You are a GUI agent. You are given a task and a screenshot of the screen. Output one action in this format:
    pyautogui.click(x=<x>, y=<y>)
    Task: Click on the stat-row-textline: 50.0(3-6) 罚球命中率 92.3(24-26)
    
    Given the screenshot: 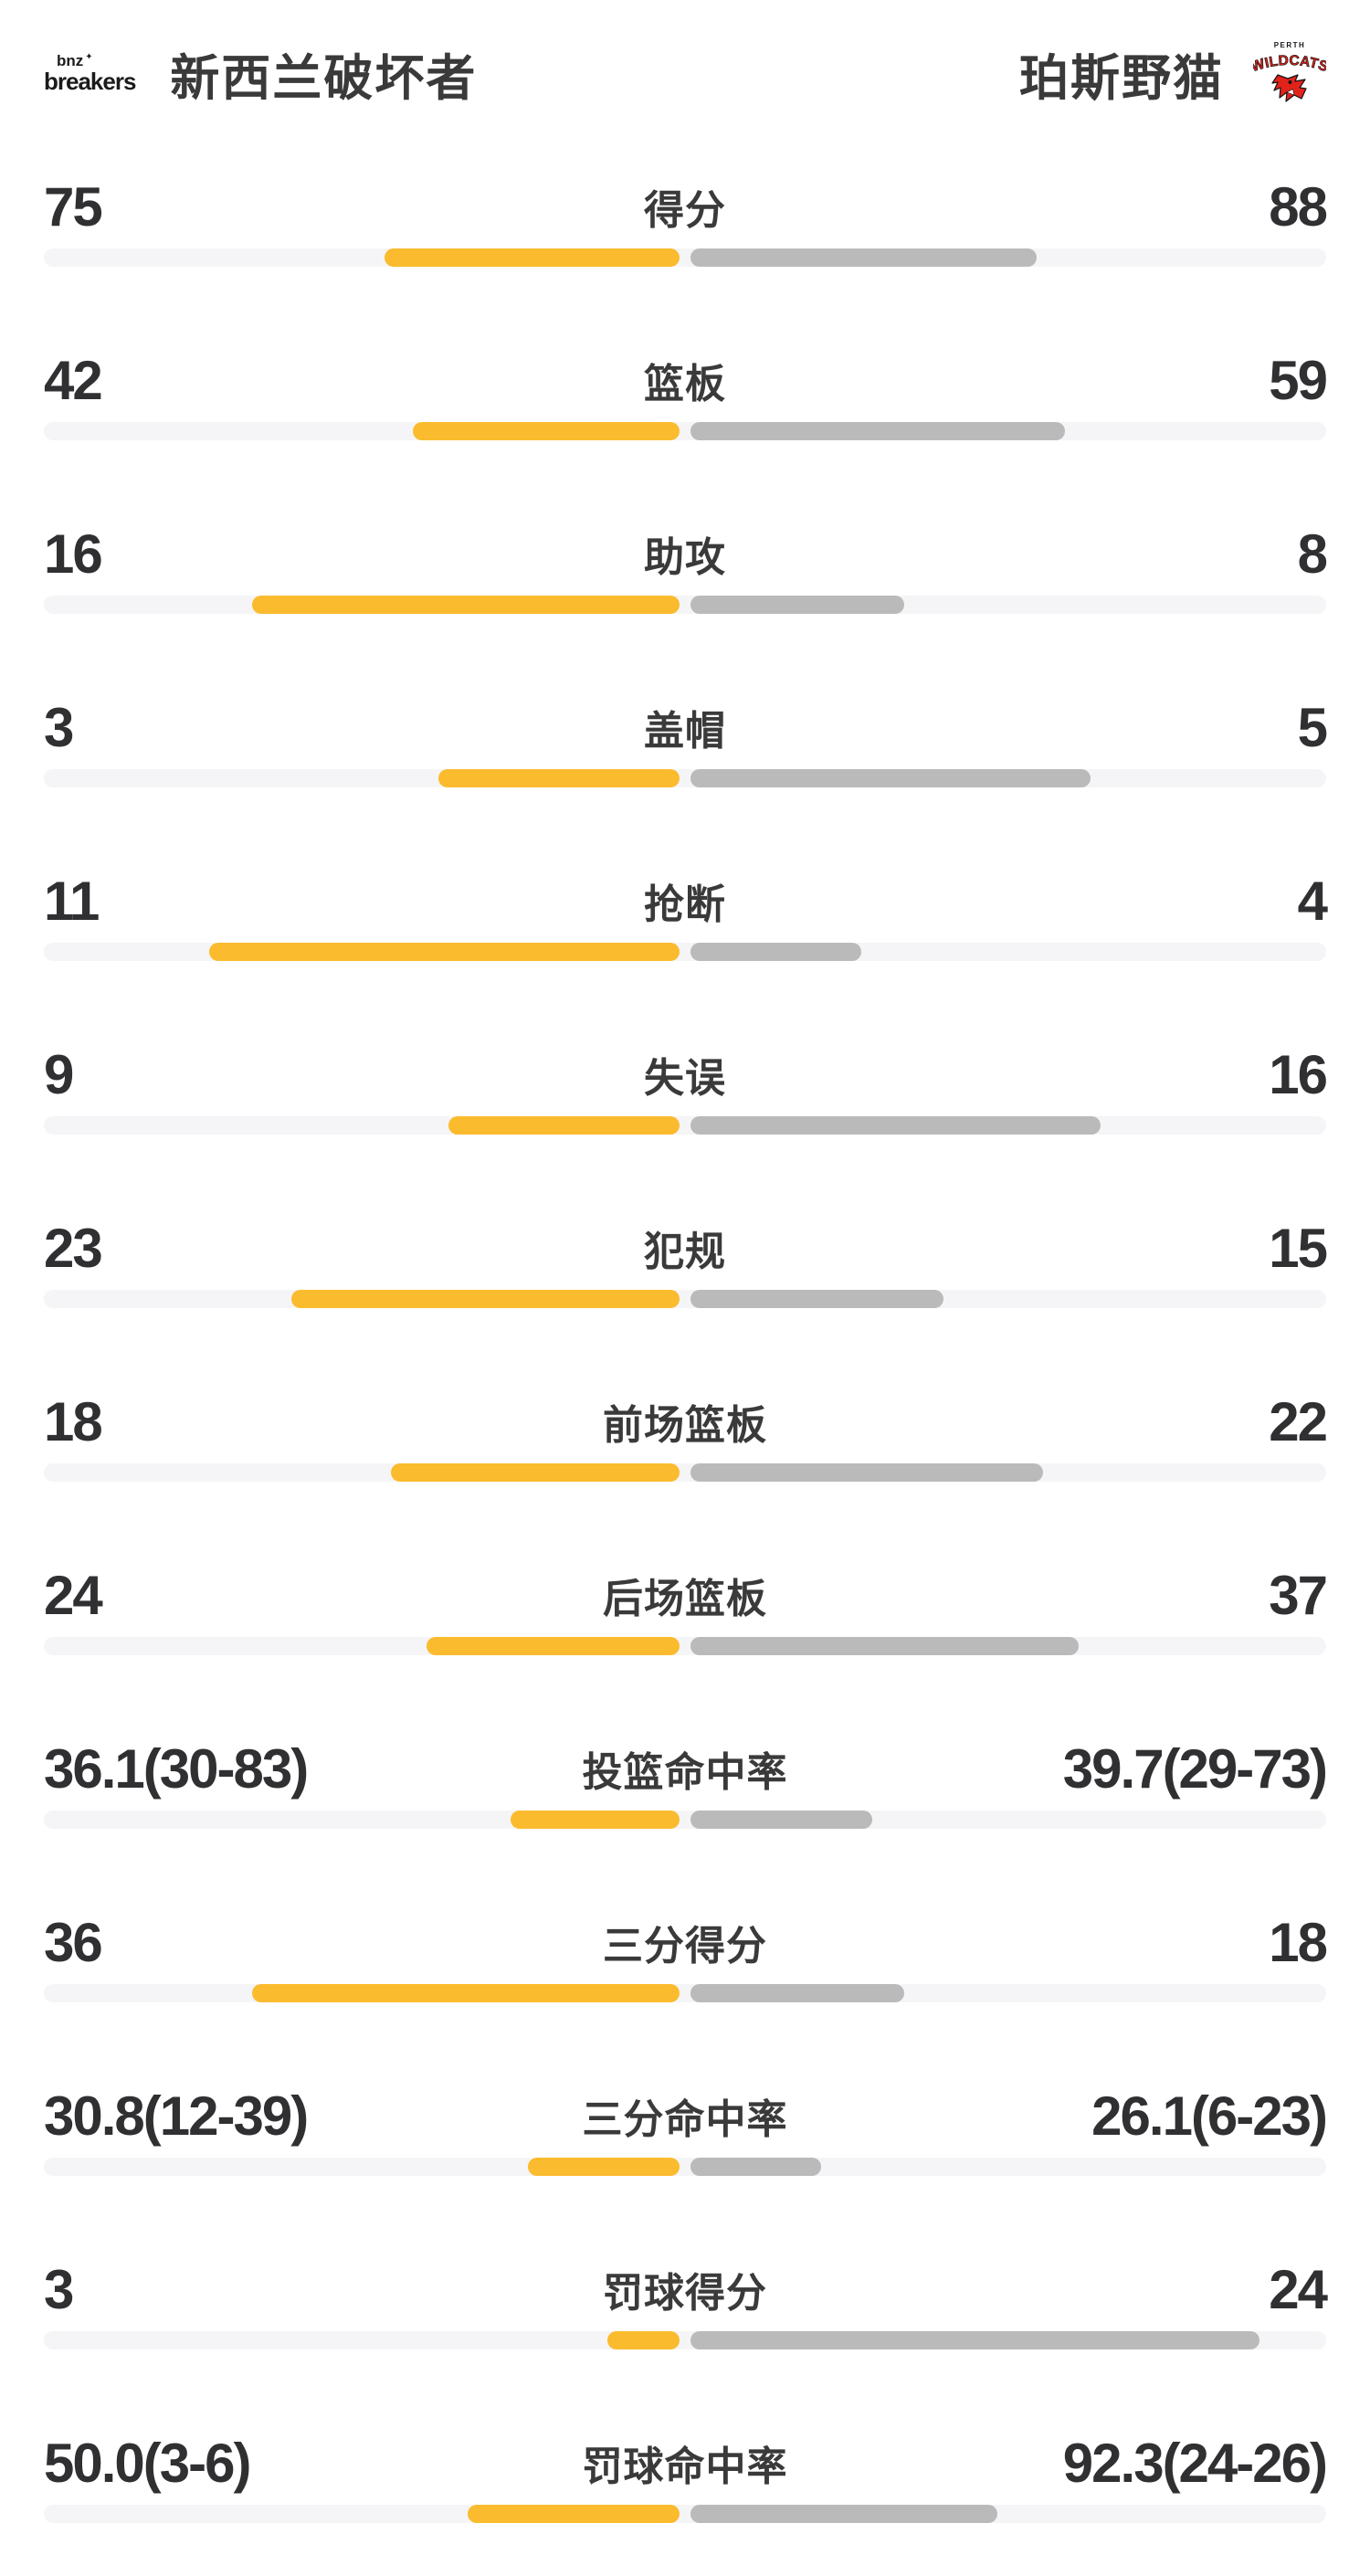 What is the action you would take?
    pyautogui.click(x=686, y=2463)
    